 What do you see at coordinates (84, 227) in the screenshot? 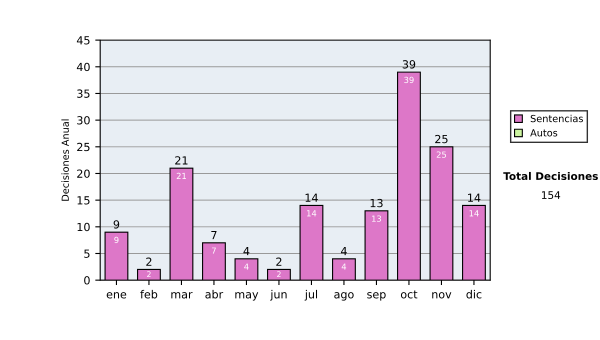
I see `y-tick-label: 10` at bounding box center [84, 227].